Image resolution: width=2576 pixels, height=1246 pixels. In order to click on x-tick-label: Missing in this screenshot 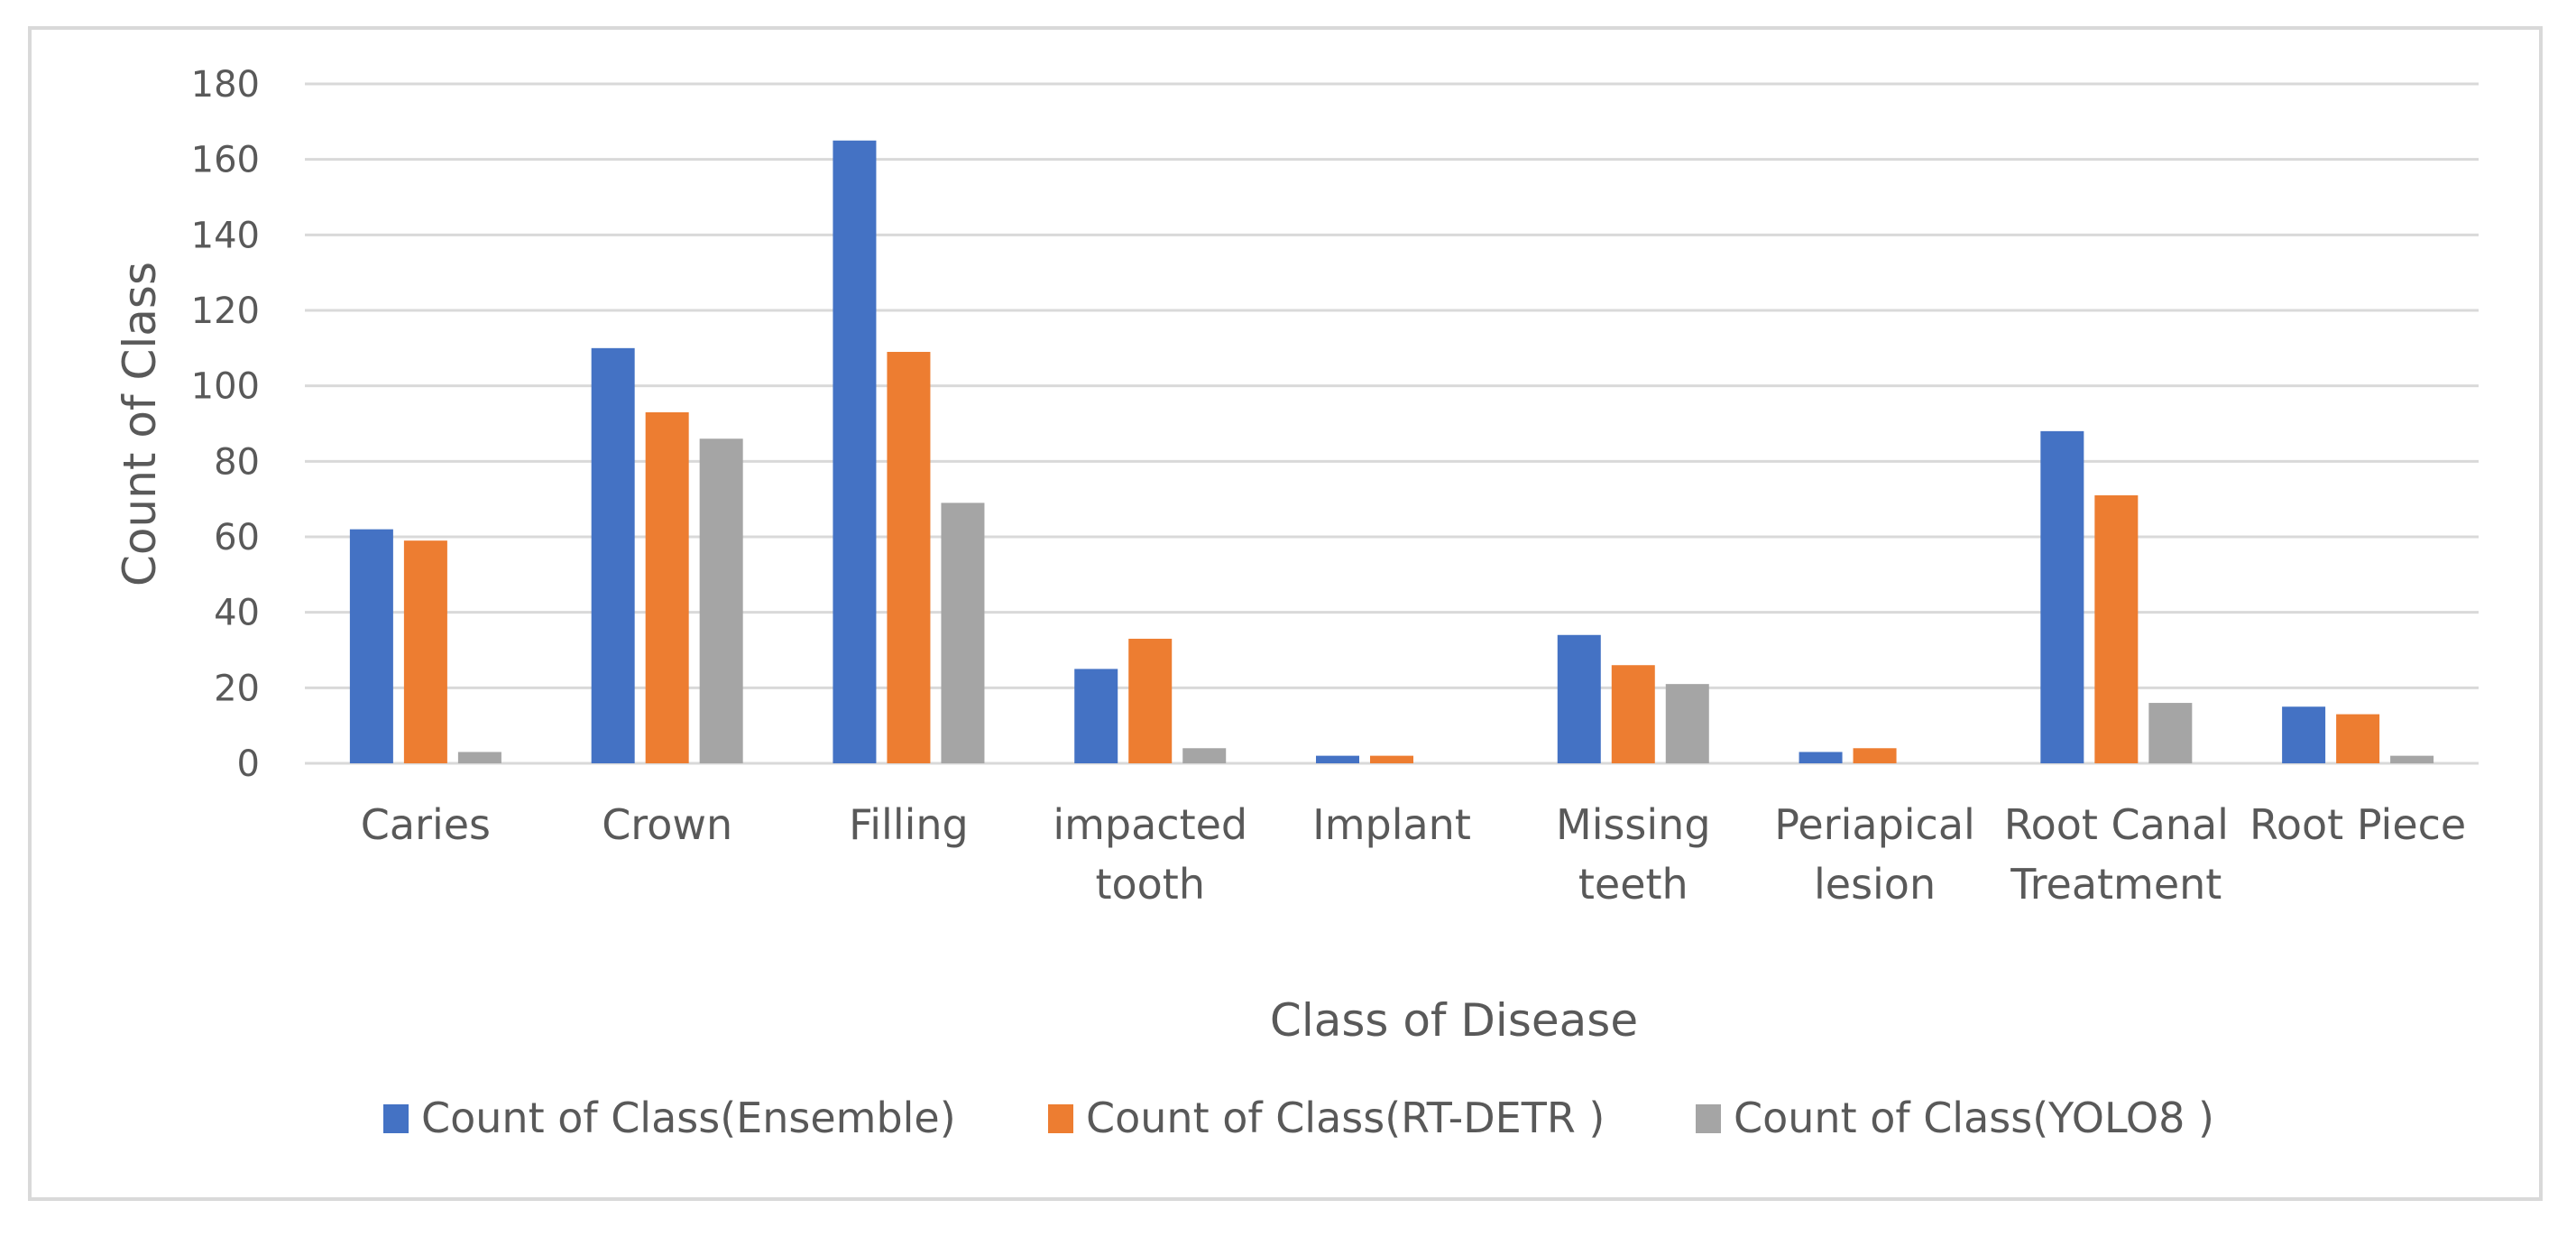, I will do `click(1633, 824)`.